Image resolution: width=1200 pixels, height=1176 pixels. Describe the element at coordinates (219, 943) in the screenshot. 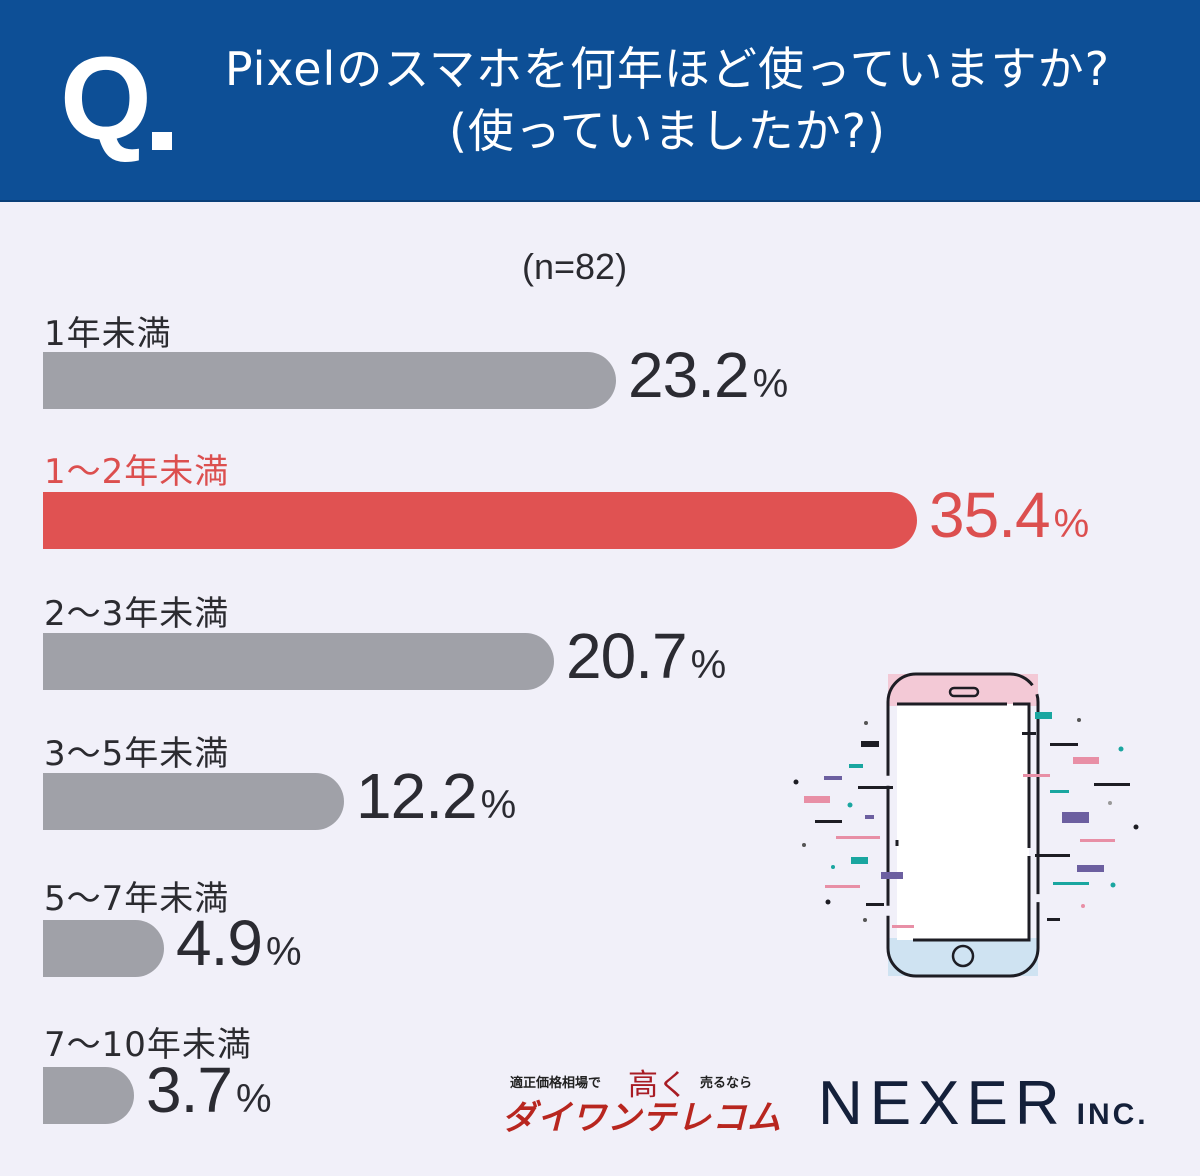

I see `value-number: 4.9` at that location.